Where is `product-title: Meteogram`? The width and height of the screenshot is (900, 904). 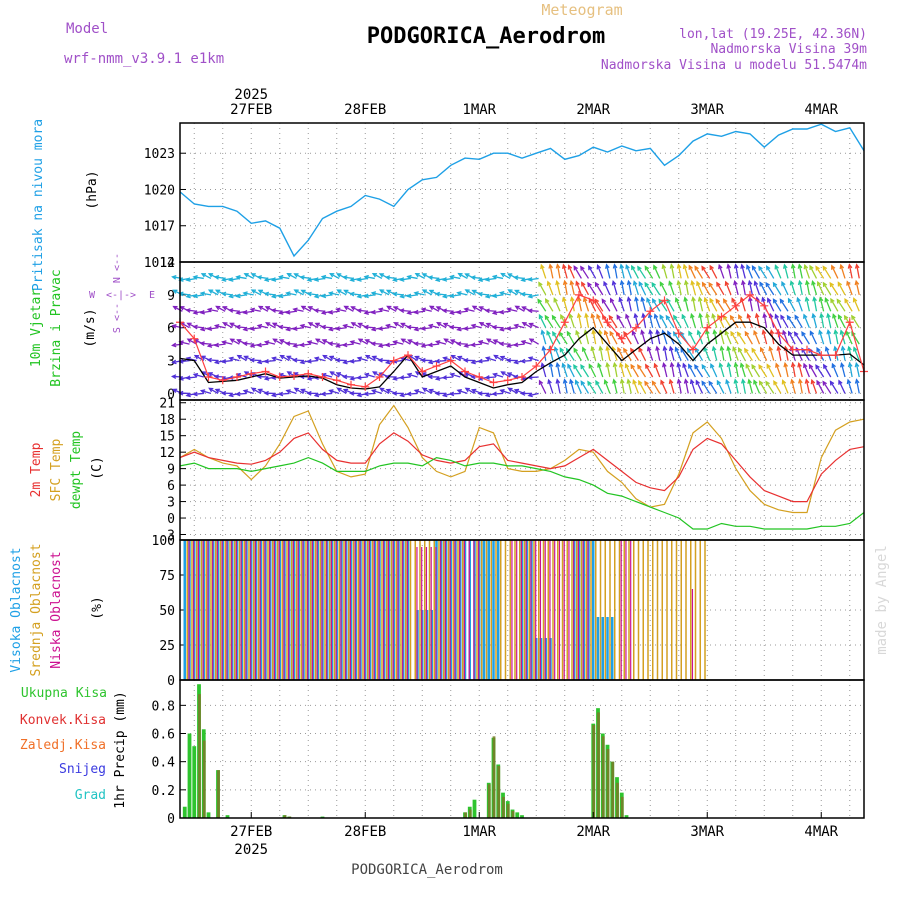 product-title: Meteogram is located at coordinates (581, 10).